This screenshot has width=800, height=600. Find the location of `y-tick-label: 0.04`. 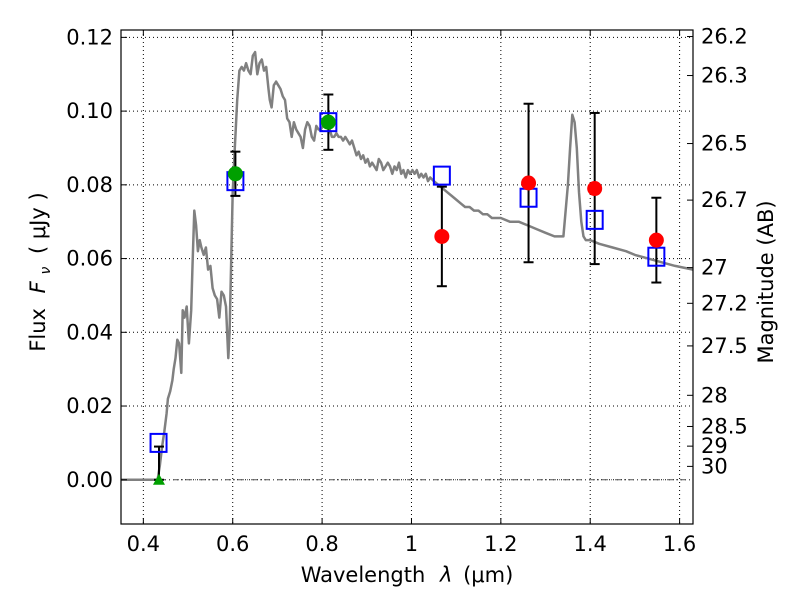

y-tick-label: 0.04 is located at coordinates (89, 332).